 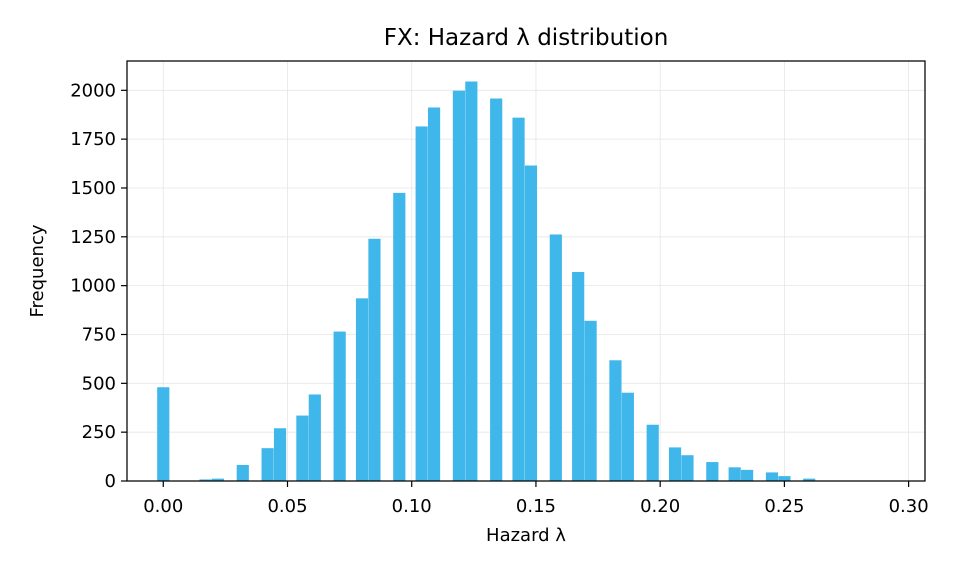 I want to click on x-tick-label: 0.00, so click(x=163, y=506).